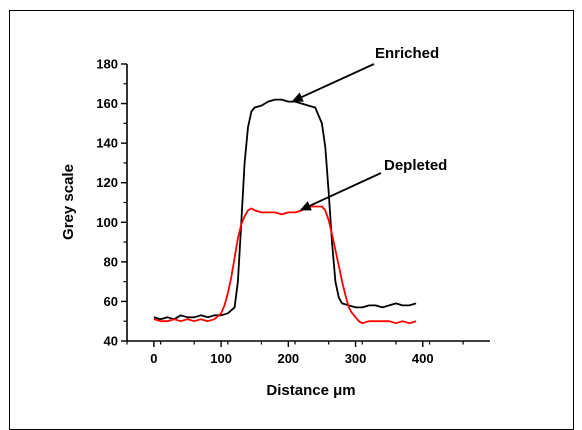 This screenshot has width=582, height=430. What do you see at coordinates (356, 358) in the screenshot?
I see `x-tick-label: 300` at bounding box center [356, 358].